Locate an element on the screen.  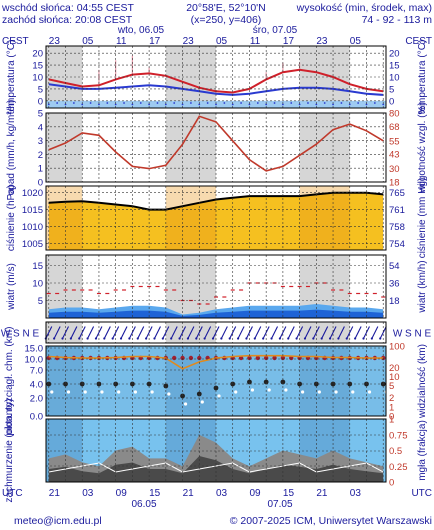
pressure-tick: 1010 is located at coordinates (32, 227).